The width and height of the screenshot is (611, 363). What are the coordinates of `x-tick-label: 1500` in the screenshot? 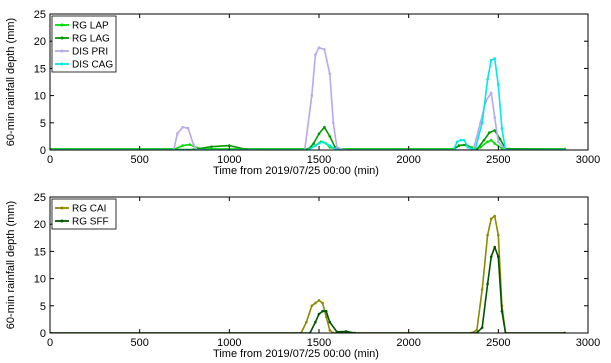 It's located at (319, 160).